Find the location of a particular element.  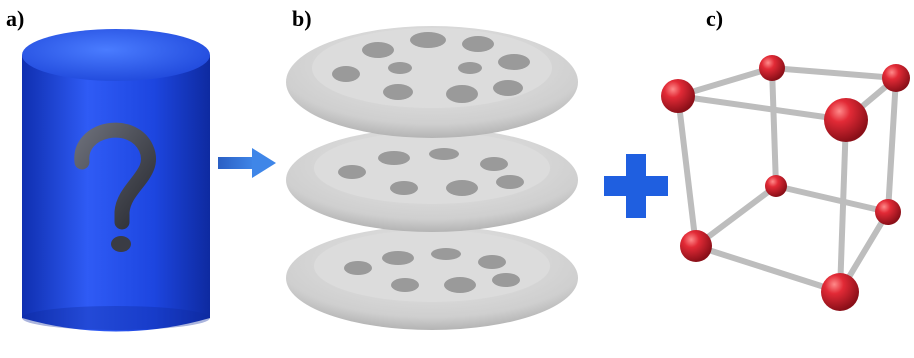

porous-disc-middle is located at coordinates (432, 180).